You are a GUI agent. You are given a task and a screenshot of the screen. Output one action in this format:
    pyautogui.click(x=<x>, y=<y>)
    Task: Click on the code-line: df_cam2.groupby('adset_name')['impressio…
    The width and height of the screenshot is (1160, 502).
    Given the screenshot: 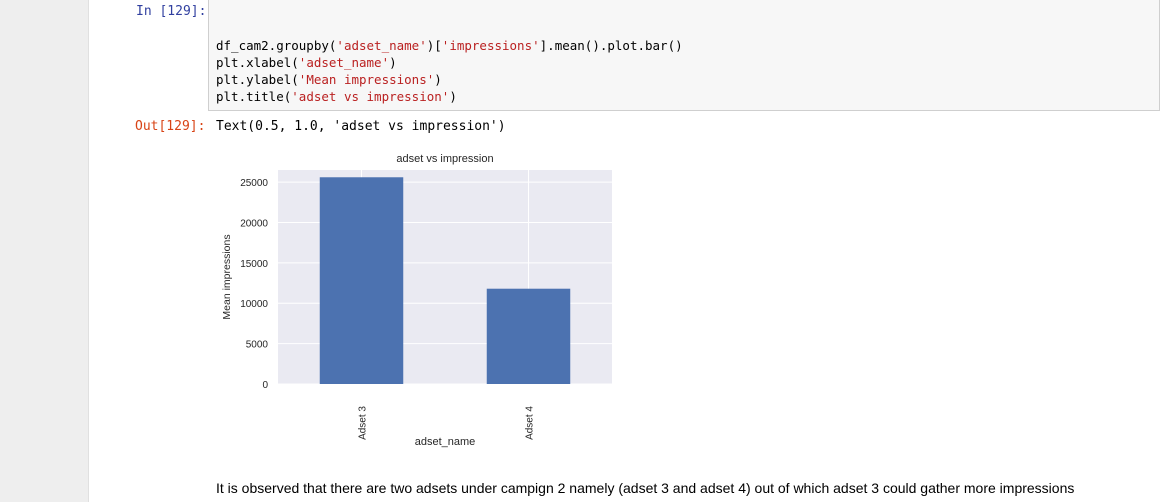 What is the action you would take?
    pyautogui.click(x=449, y=45)
    